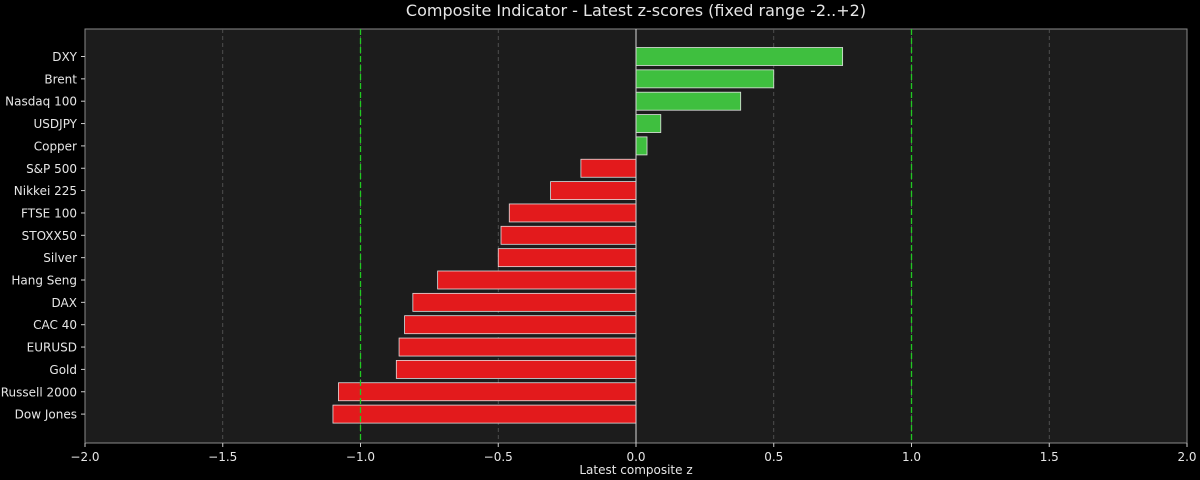 This screenshot has width=1200, height=480. I want to click on category-label: USDJPY, so click(56, 124).